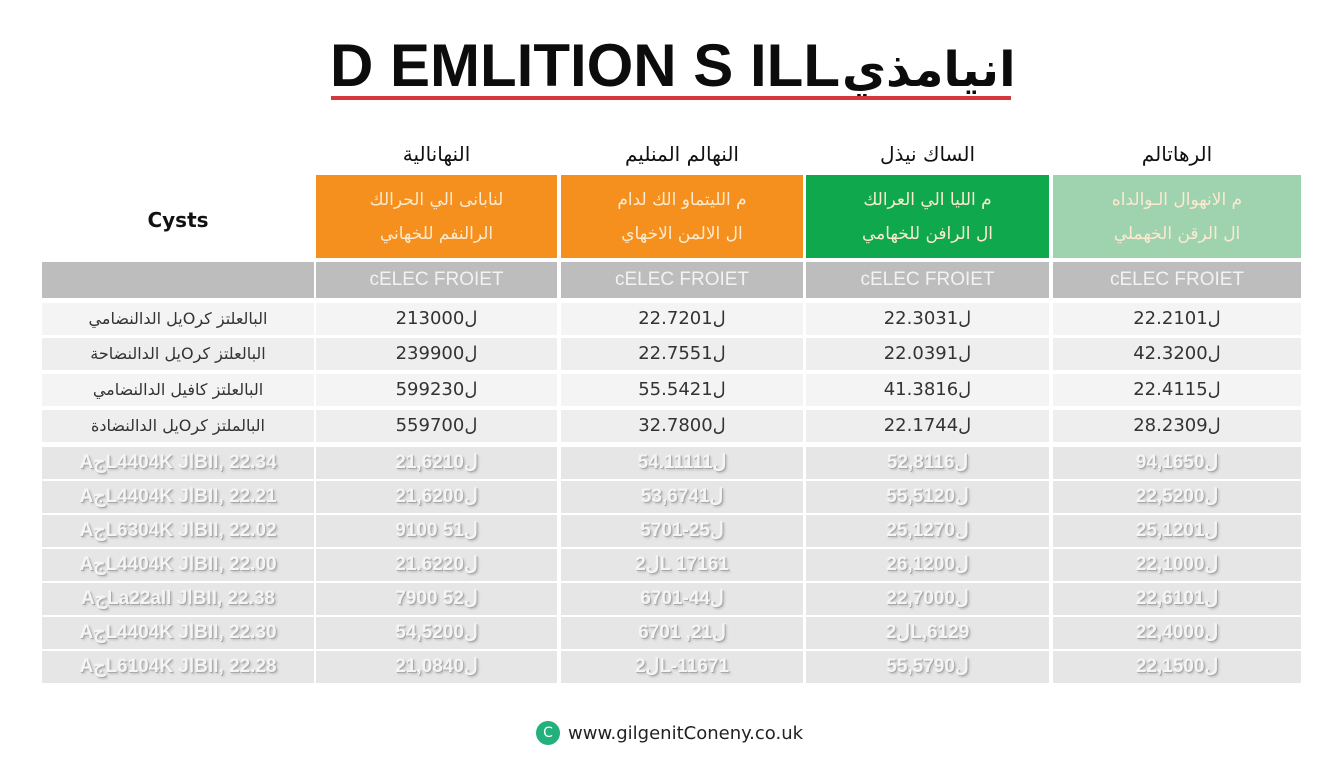 This screenshot has height=768, width=1344. What do you see at coordinates (178, 531) in the screenshot?
I see `row-label: AجL6304K JاBII, 22.02` at bounding box center [178, 531].